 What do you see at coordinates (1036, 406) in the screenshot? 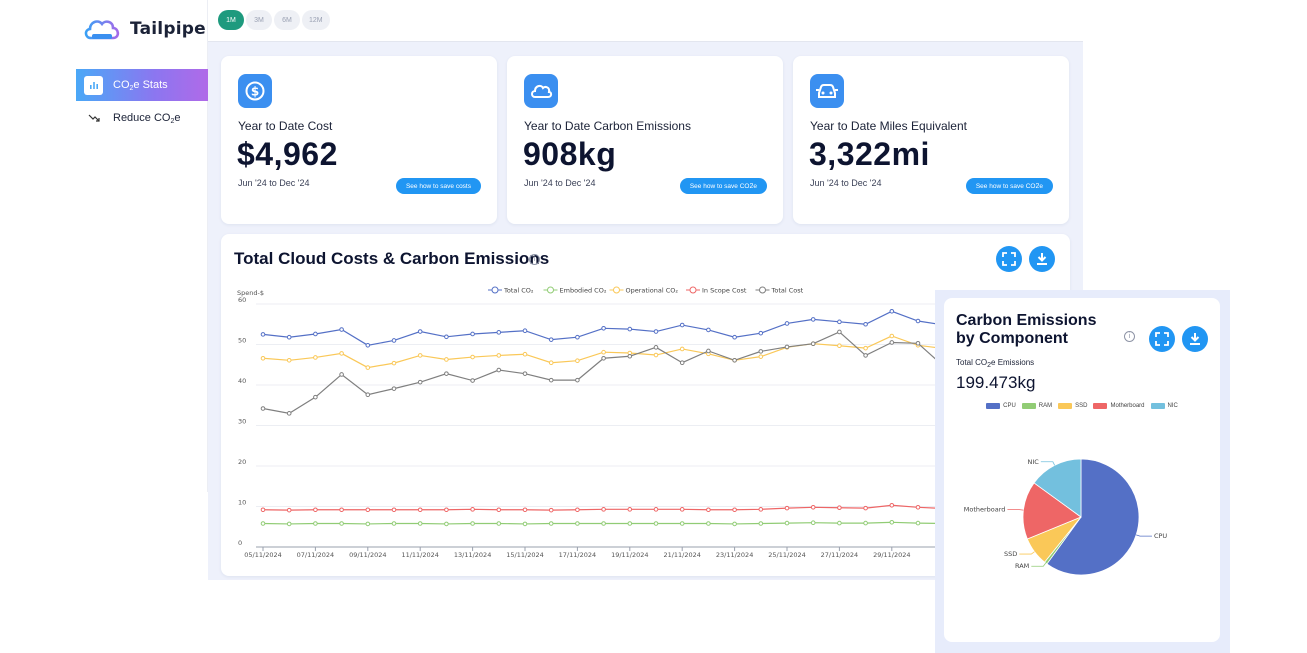
I see `legend-item: RAM` at bounding box center [1036, 406].